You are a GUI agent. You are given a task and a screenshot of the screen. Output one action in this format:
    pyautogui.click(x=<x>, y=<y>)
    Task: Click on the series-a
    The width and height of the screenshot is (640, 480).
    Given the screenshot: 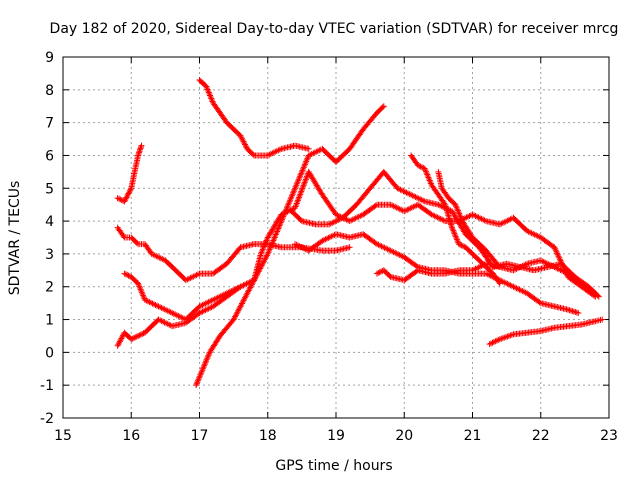 What is the action you would take?
    pyautogui.click(x=129, y=173)
    